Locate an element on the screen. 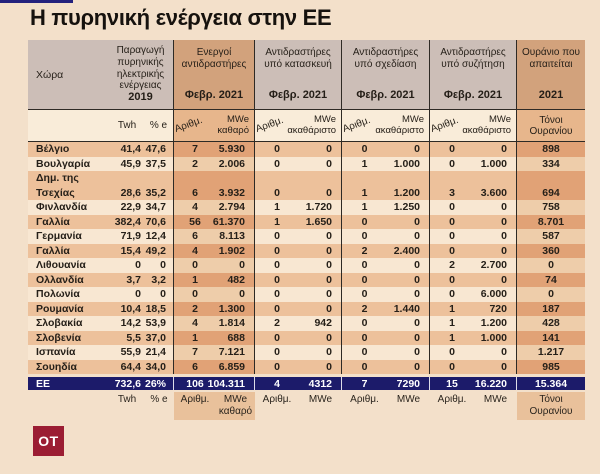 This screenshot has height=474, width=600. uranium-cell: 187 is located at coordinates (551, 308).